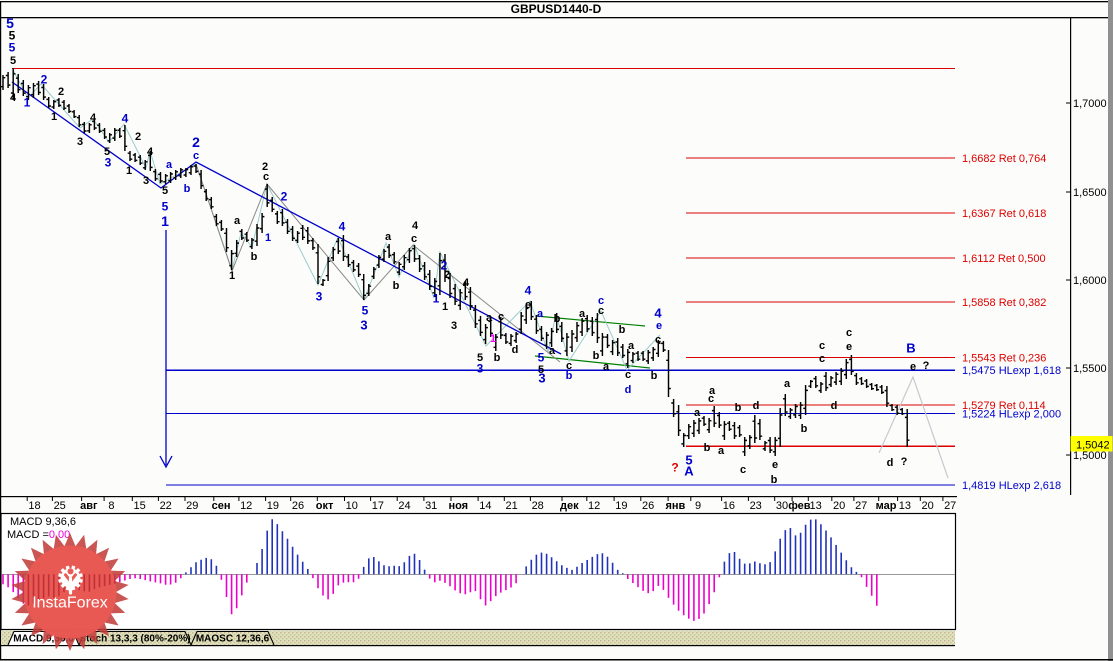  Describe the element at coordinates (675, 506) in the screenshot. I see `svg-text: янв` at that location.